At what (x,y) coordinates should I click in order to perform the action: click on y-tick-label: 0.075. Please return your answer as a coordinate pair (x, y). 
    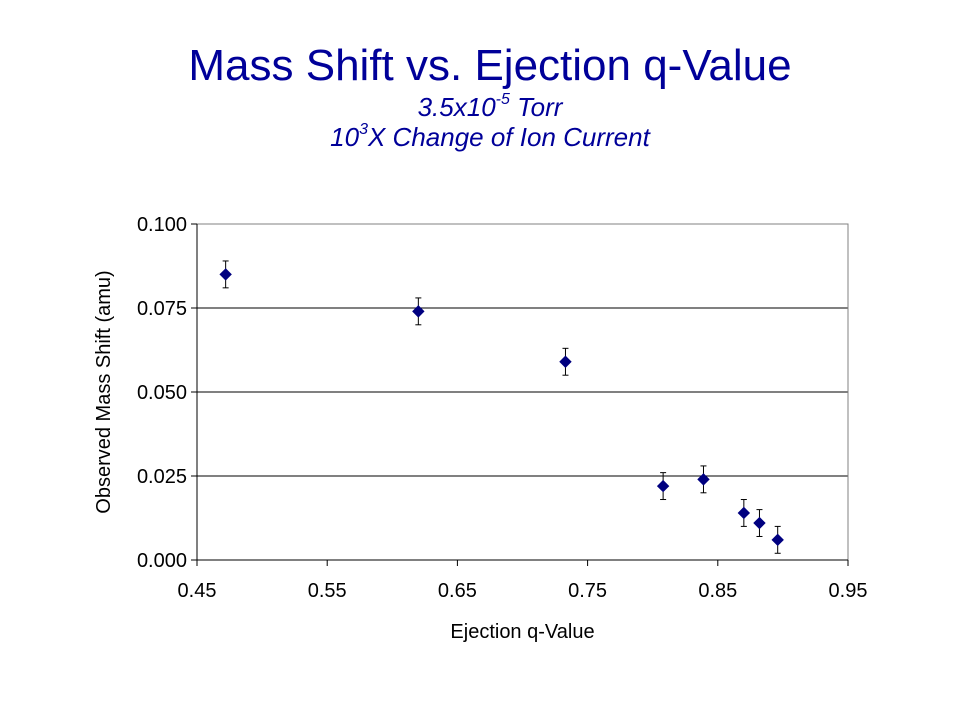
    Looking at the image, I should click on (162, 309).